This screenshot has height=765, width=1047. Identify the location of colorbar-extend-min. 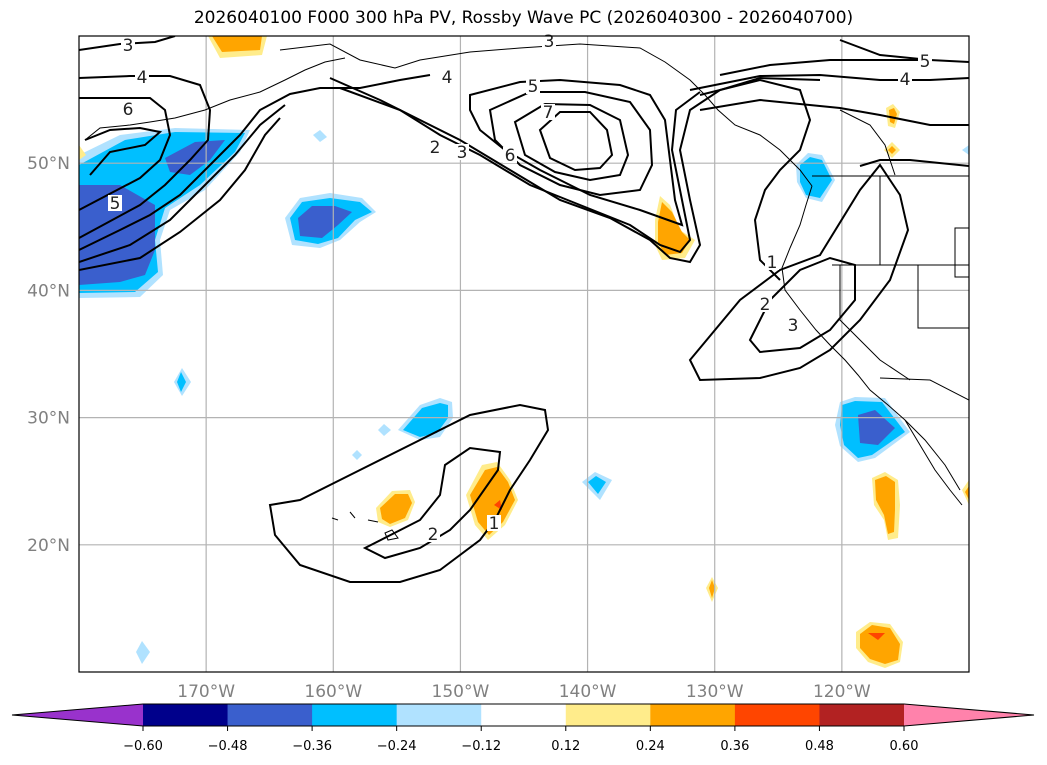
(77, 715).